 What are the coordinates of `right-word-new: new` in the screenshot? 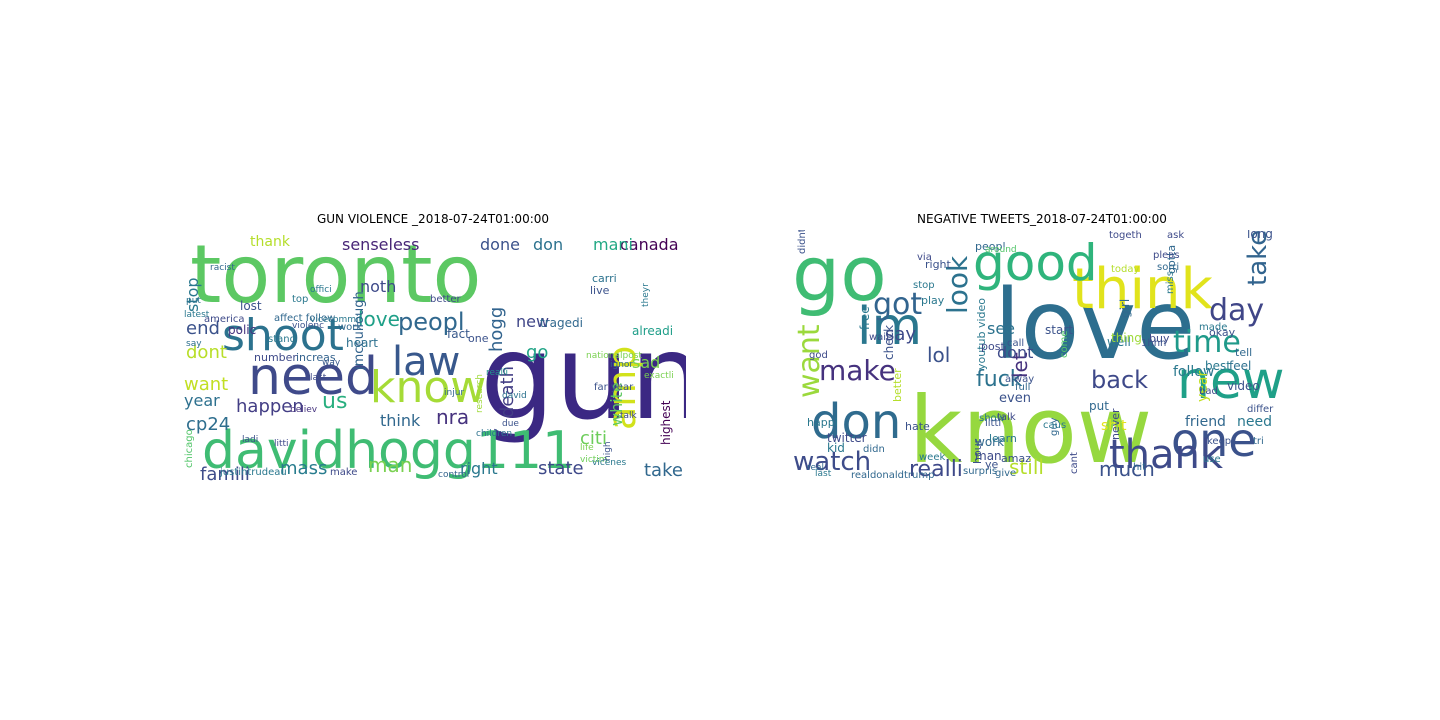 It's located at (1230, 381).